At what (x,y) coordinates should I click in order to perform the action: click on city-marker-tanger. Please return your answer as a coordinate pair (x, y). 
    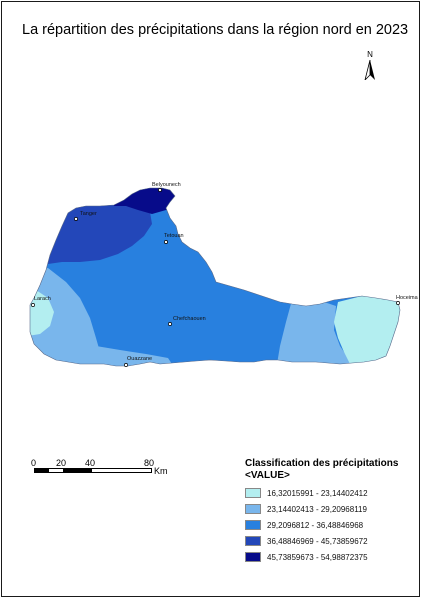
    Looking at the image, I should click on (76, 219).